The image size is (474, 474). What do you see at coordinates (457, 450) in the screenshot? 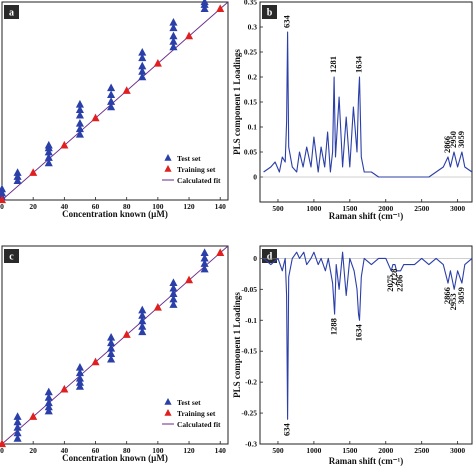
I see `x-tick-label: 3000` at bounding box center [457, 450].